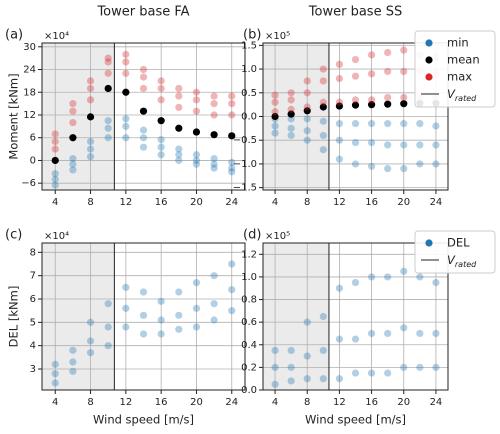 This screenshot has width=500, height=434. What do you see at coordinates (245, 140) in the screenshot?
I see `y-tick-label: −0.5` at bounding box center [245, 140].